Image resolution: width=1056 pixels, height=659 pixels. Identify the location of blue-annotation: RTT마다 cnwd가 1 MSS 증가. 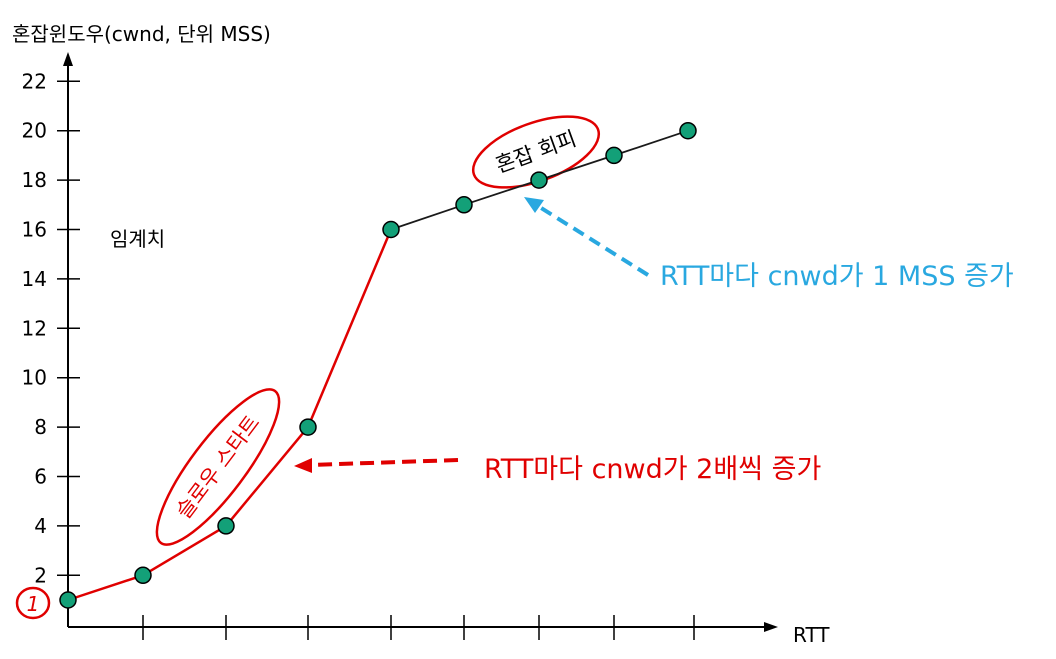
(837, 276).